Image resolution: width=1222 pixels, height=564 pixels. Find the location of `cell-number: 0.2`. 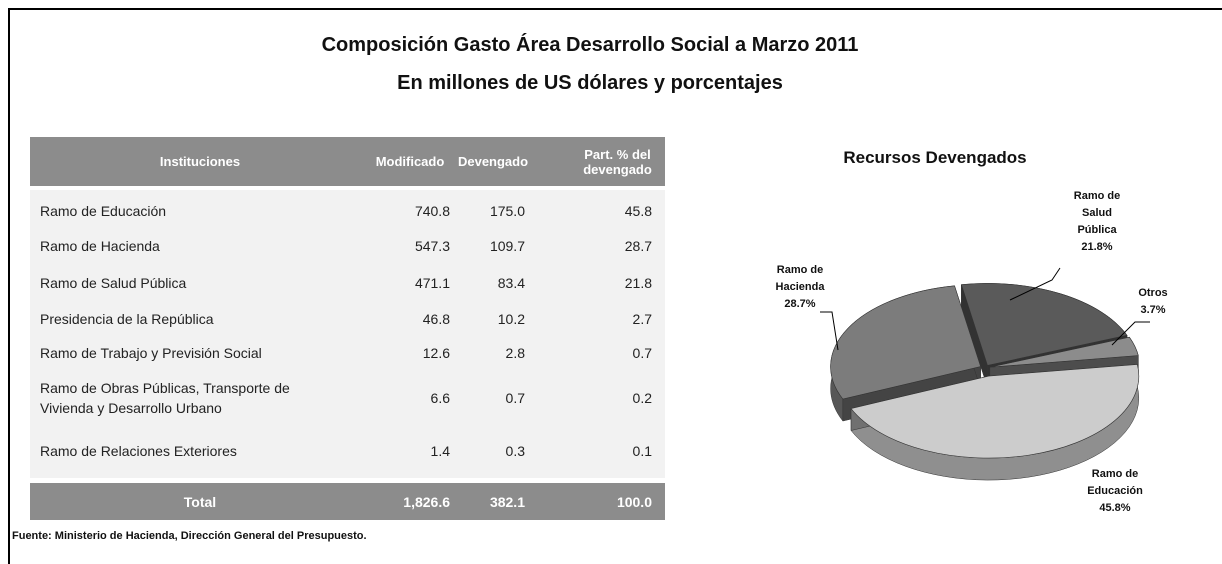

cell-number: 0.2 is located at coordinates (642, 397).